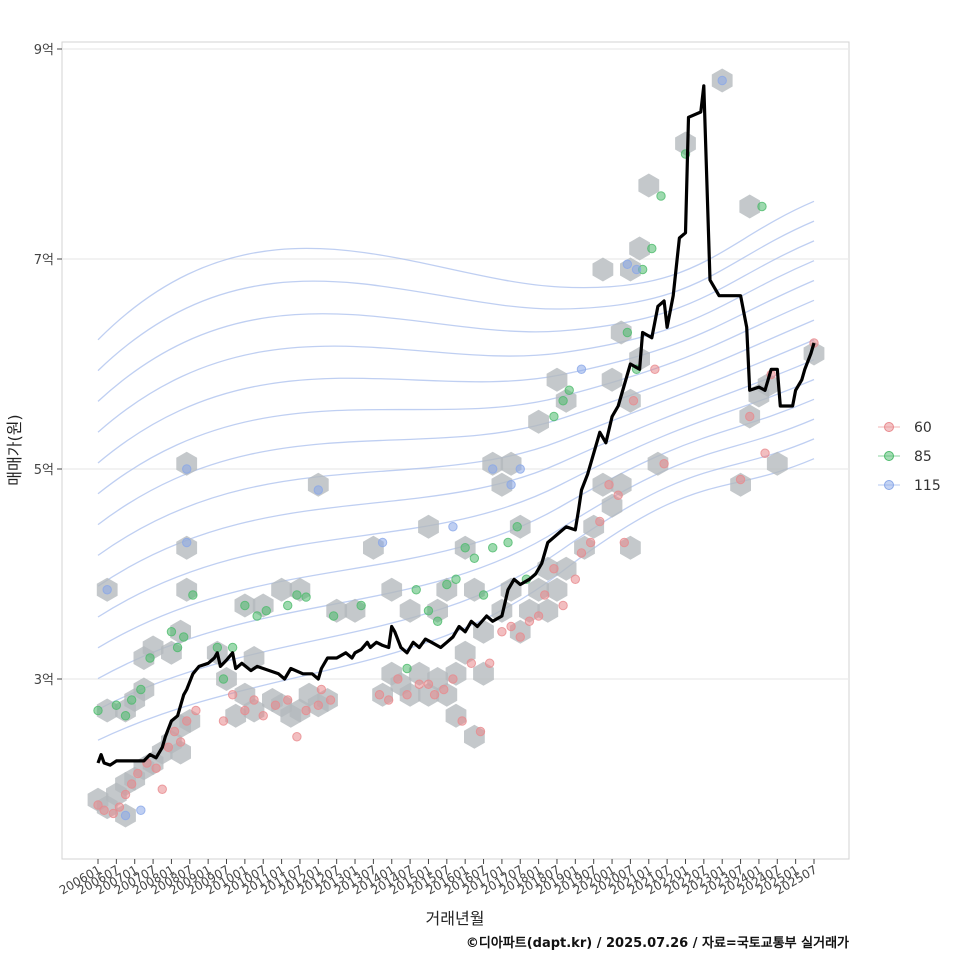 The image size is (960, 960). What do you see at coordinates (48, 365) in the screenshot?
I see `y-axis: 3억 5억 7억 9억` at bounding box center [48, 365].